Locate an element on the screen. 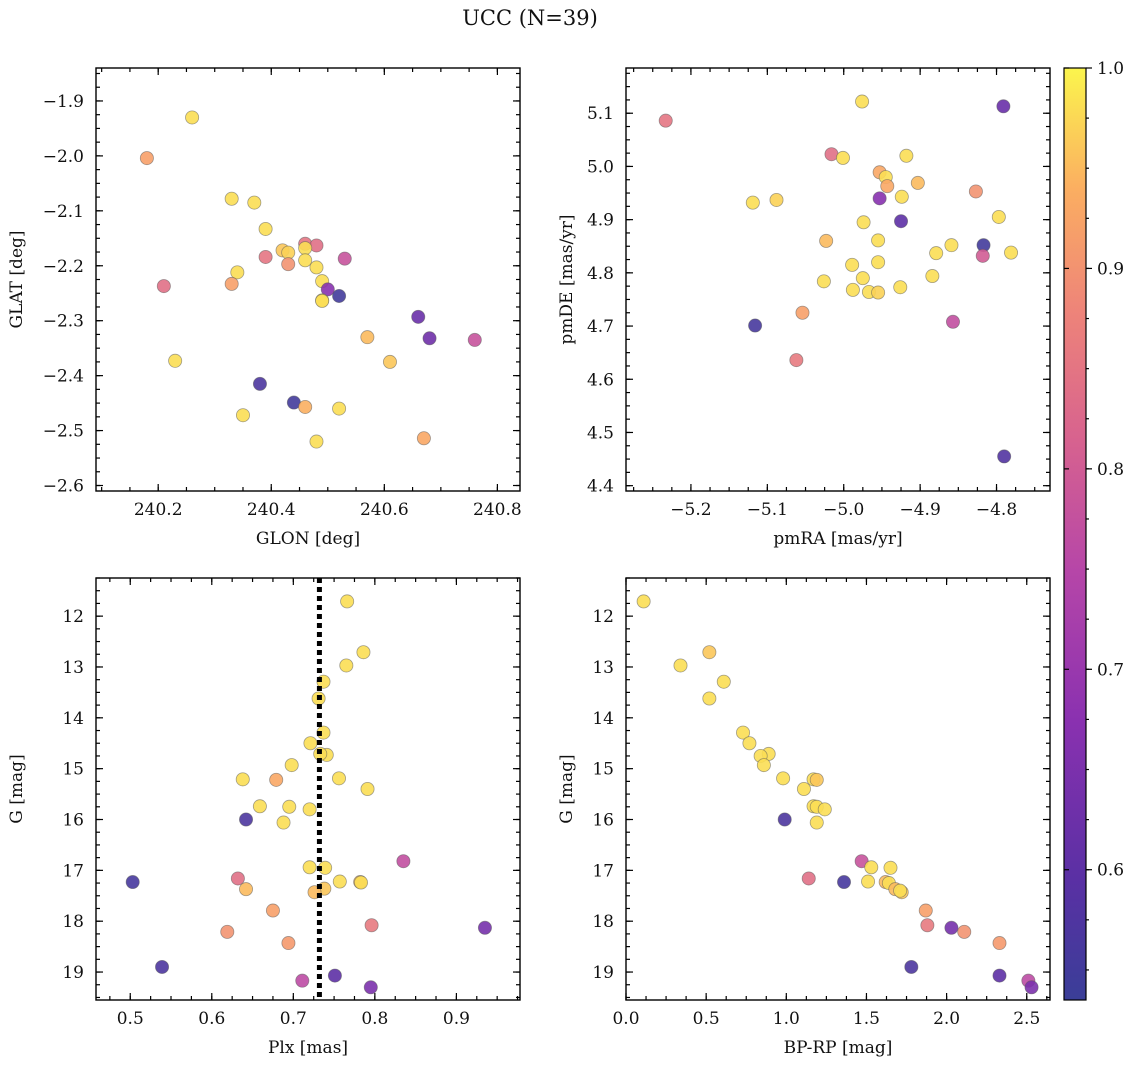  y-tick-label: 19 is located at coordinates (603, 973).